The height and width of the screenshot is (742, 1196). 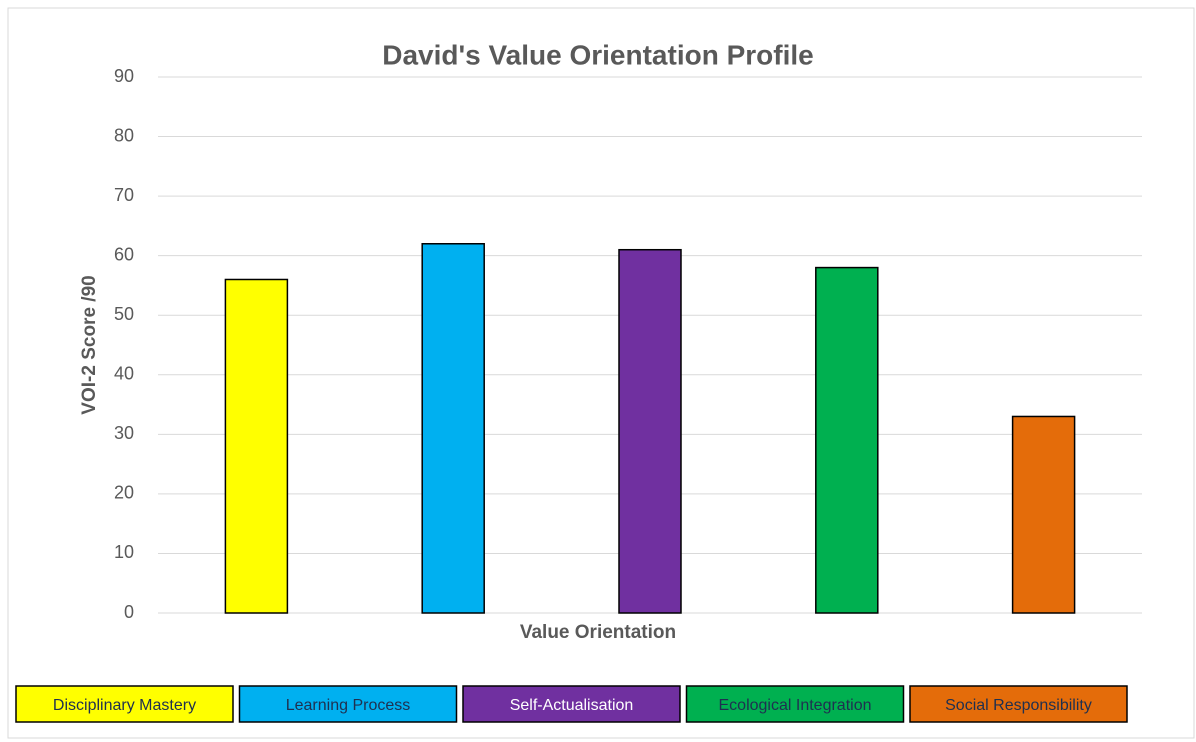 I want to click on legend-label: Learning Process, so click(x=348, y=705).